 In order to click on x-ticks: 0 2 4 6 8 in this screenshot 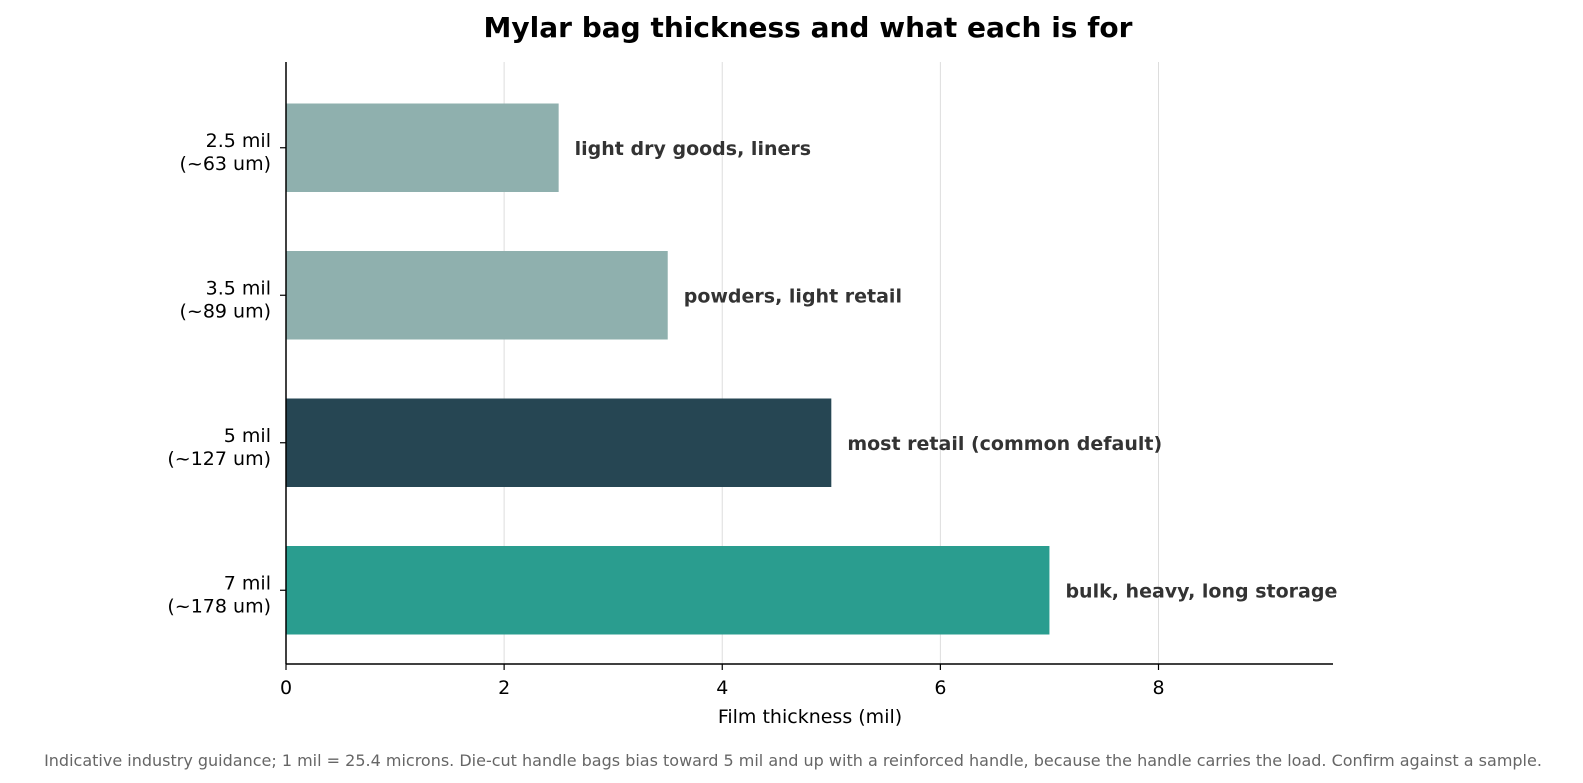, I will do `click(722, 681)`.